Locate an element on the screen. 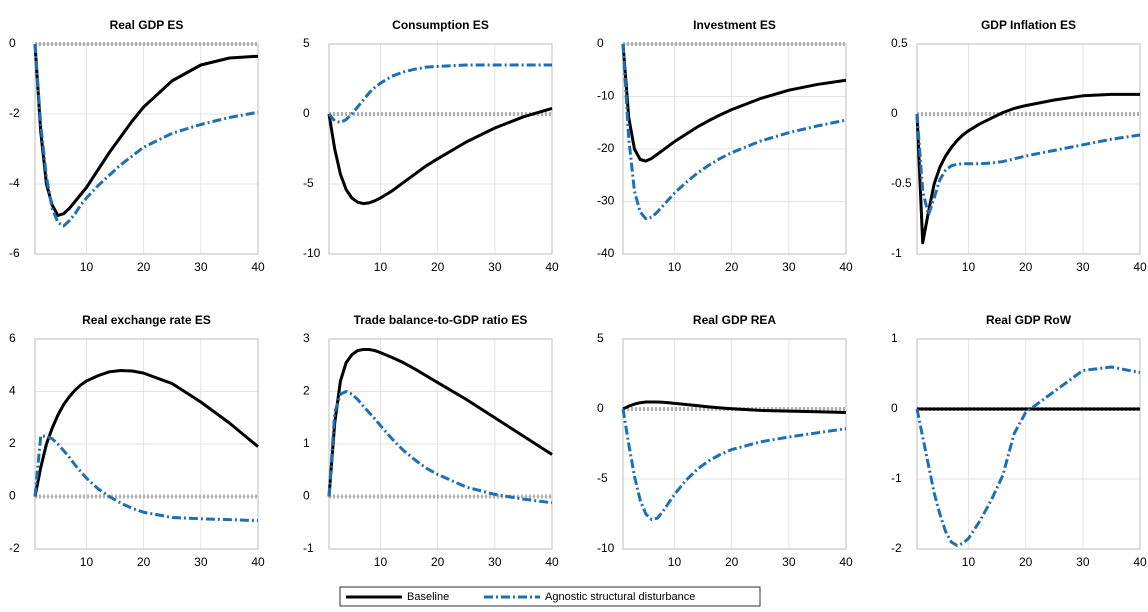 Image resolution: width=1148 pixels, height=612 pixels. subplot: Real GDP ES -6 -4 -2 0 10 20 30 40 is located at coordinates (137, 146).